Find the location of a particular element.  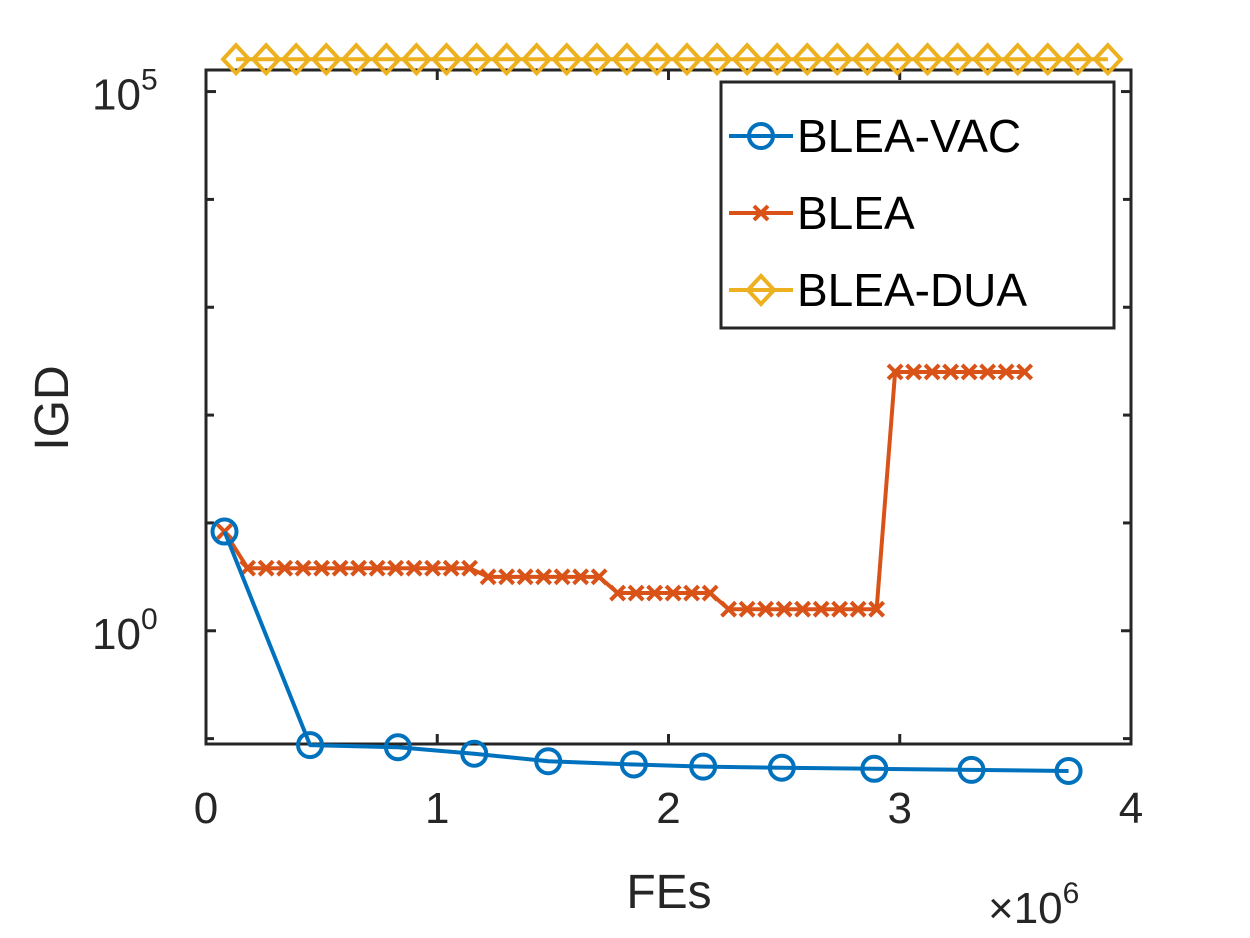

x-axis-multiplier-base: ×10 is located at coordinates (1025, 908).